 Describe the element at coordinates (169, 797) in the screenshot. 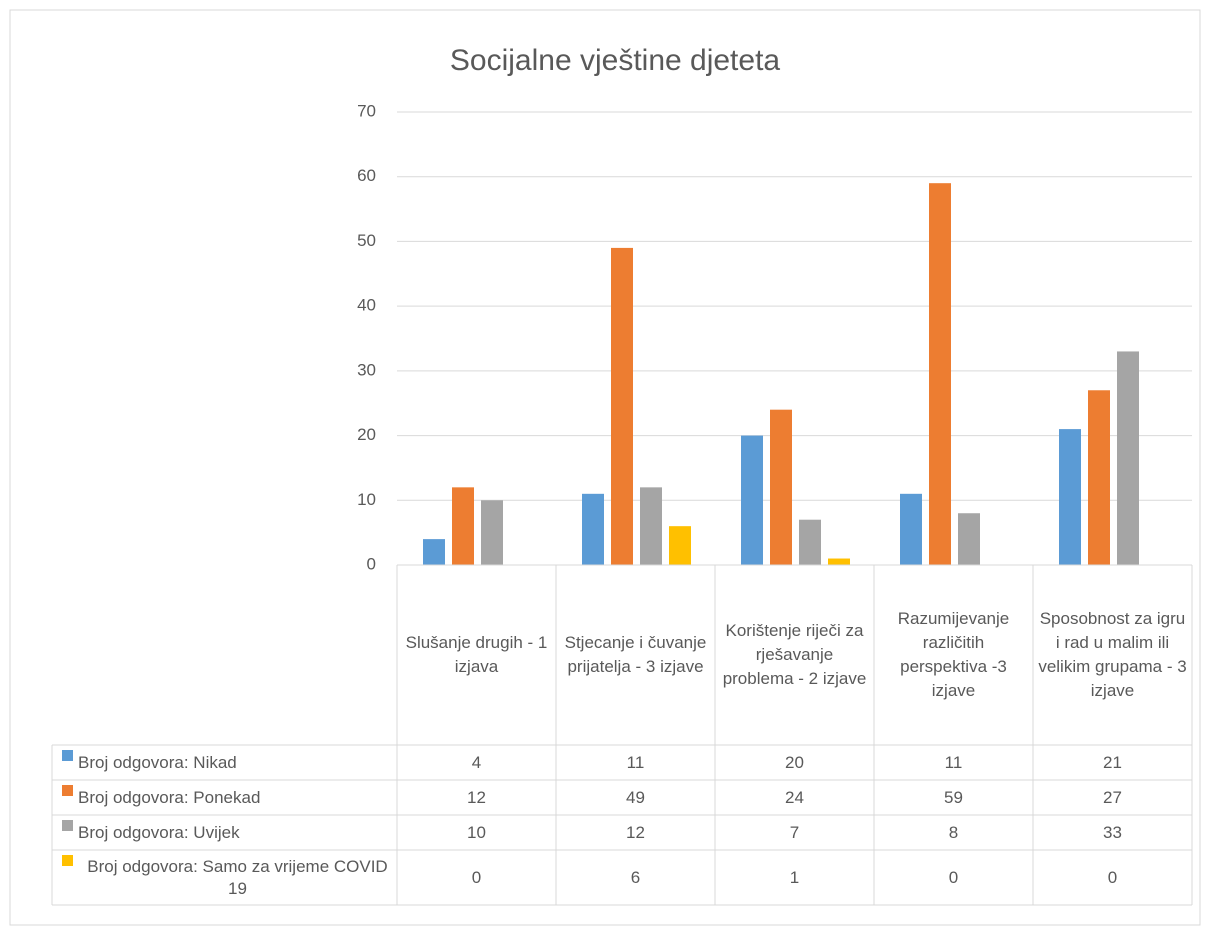

I see `legend-label: Broj odgovora: Ponekad` at that location.